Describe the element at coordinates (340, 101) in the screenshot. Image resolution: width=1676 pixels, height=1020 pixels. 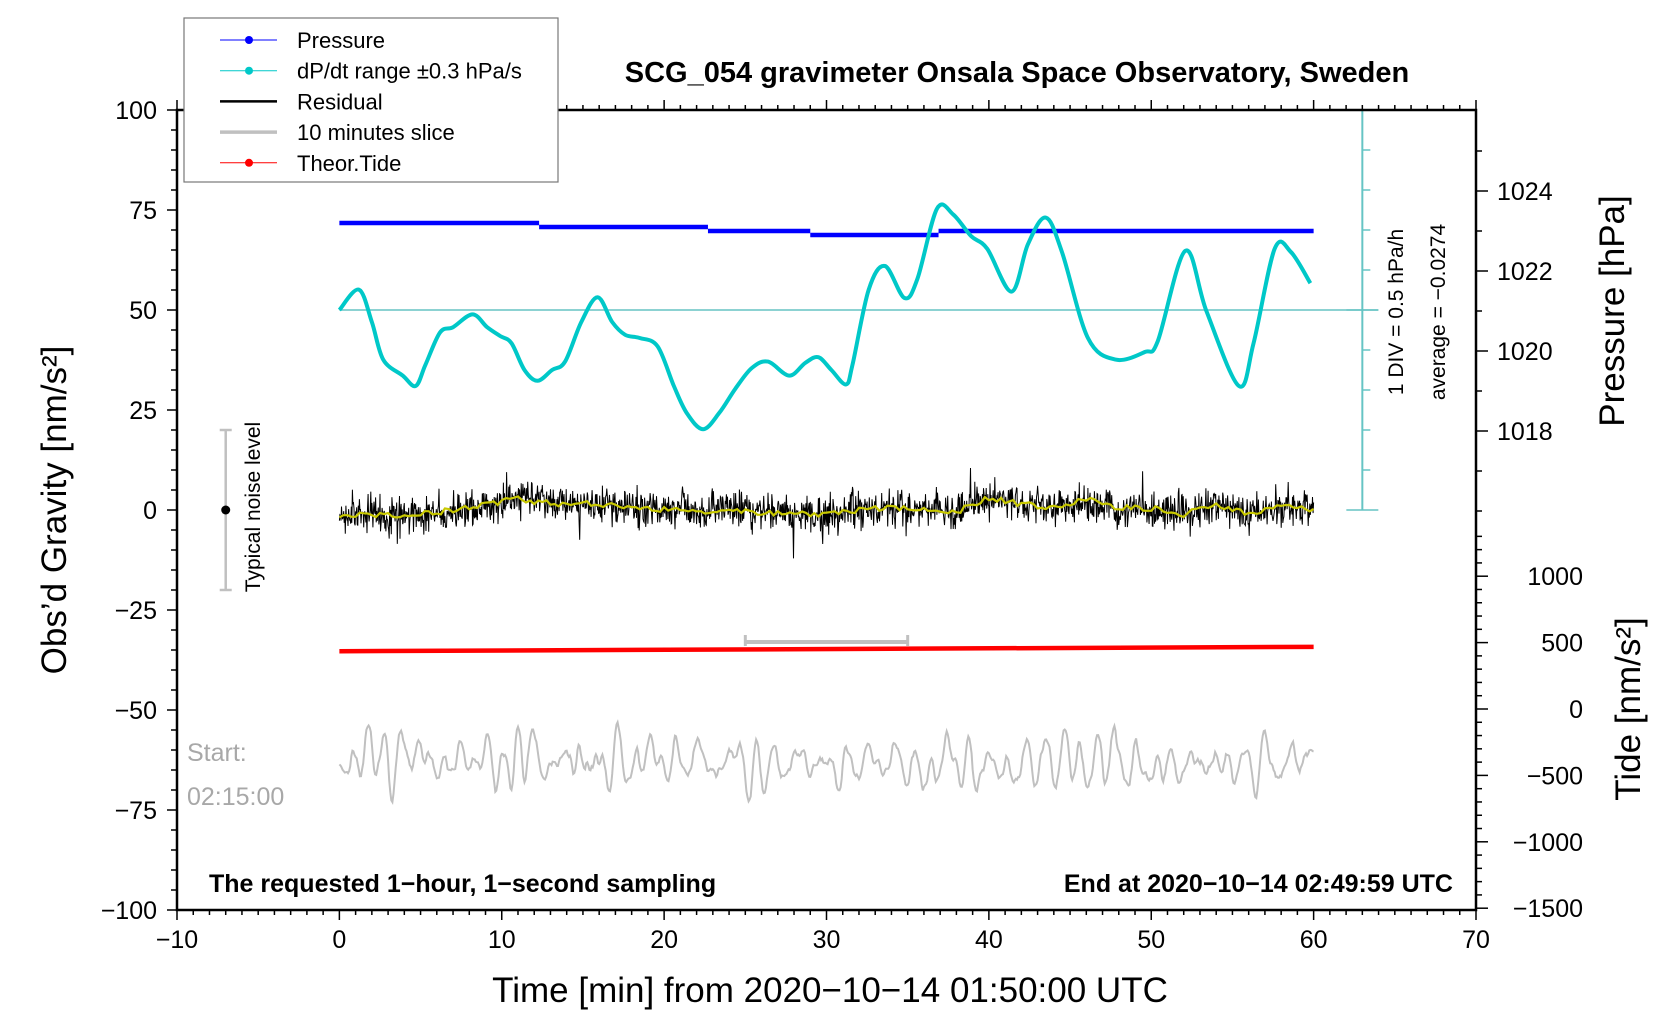
I see `legend-label: Residual` at that location.